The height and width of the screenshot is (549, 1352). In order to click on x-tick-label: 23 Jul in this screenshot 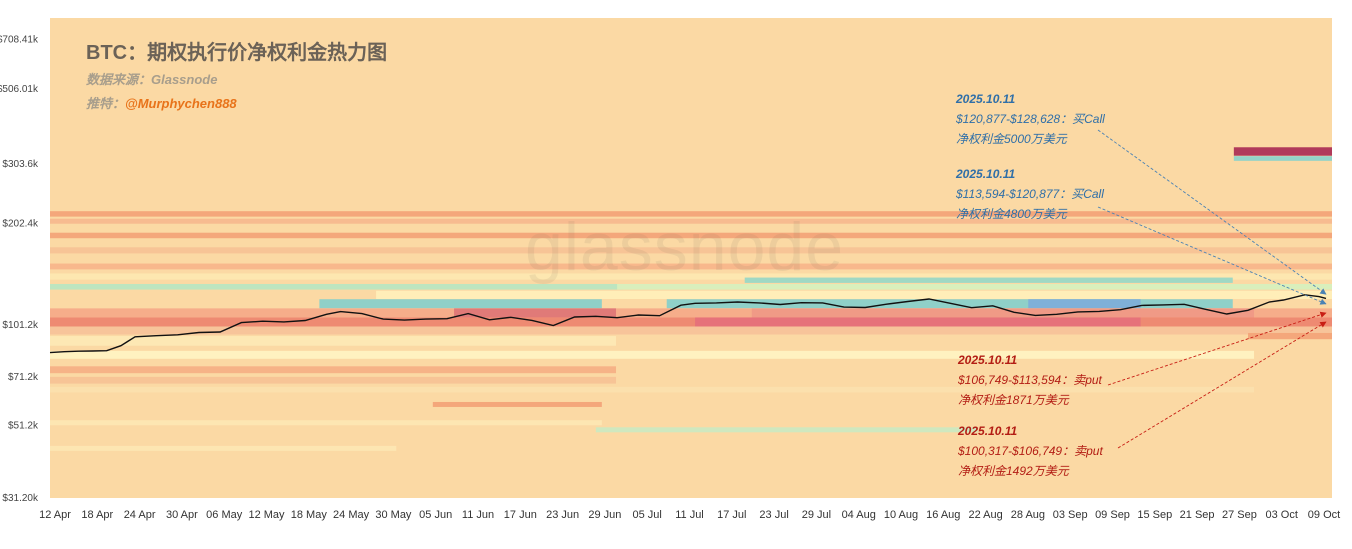, I will do `click(773, 515)`.